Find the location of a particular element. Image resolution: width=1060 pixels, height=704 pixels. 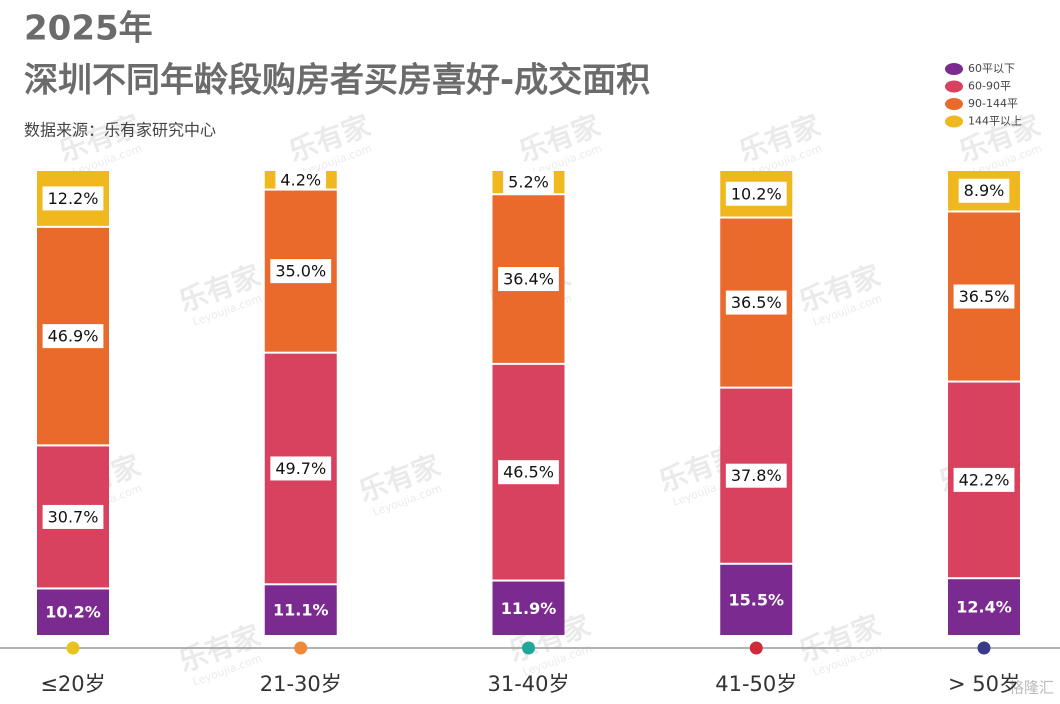

value-label: 11.9% is located at coordinates (529, 608).